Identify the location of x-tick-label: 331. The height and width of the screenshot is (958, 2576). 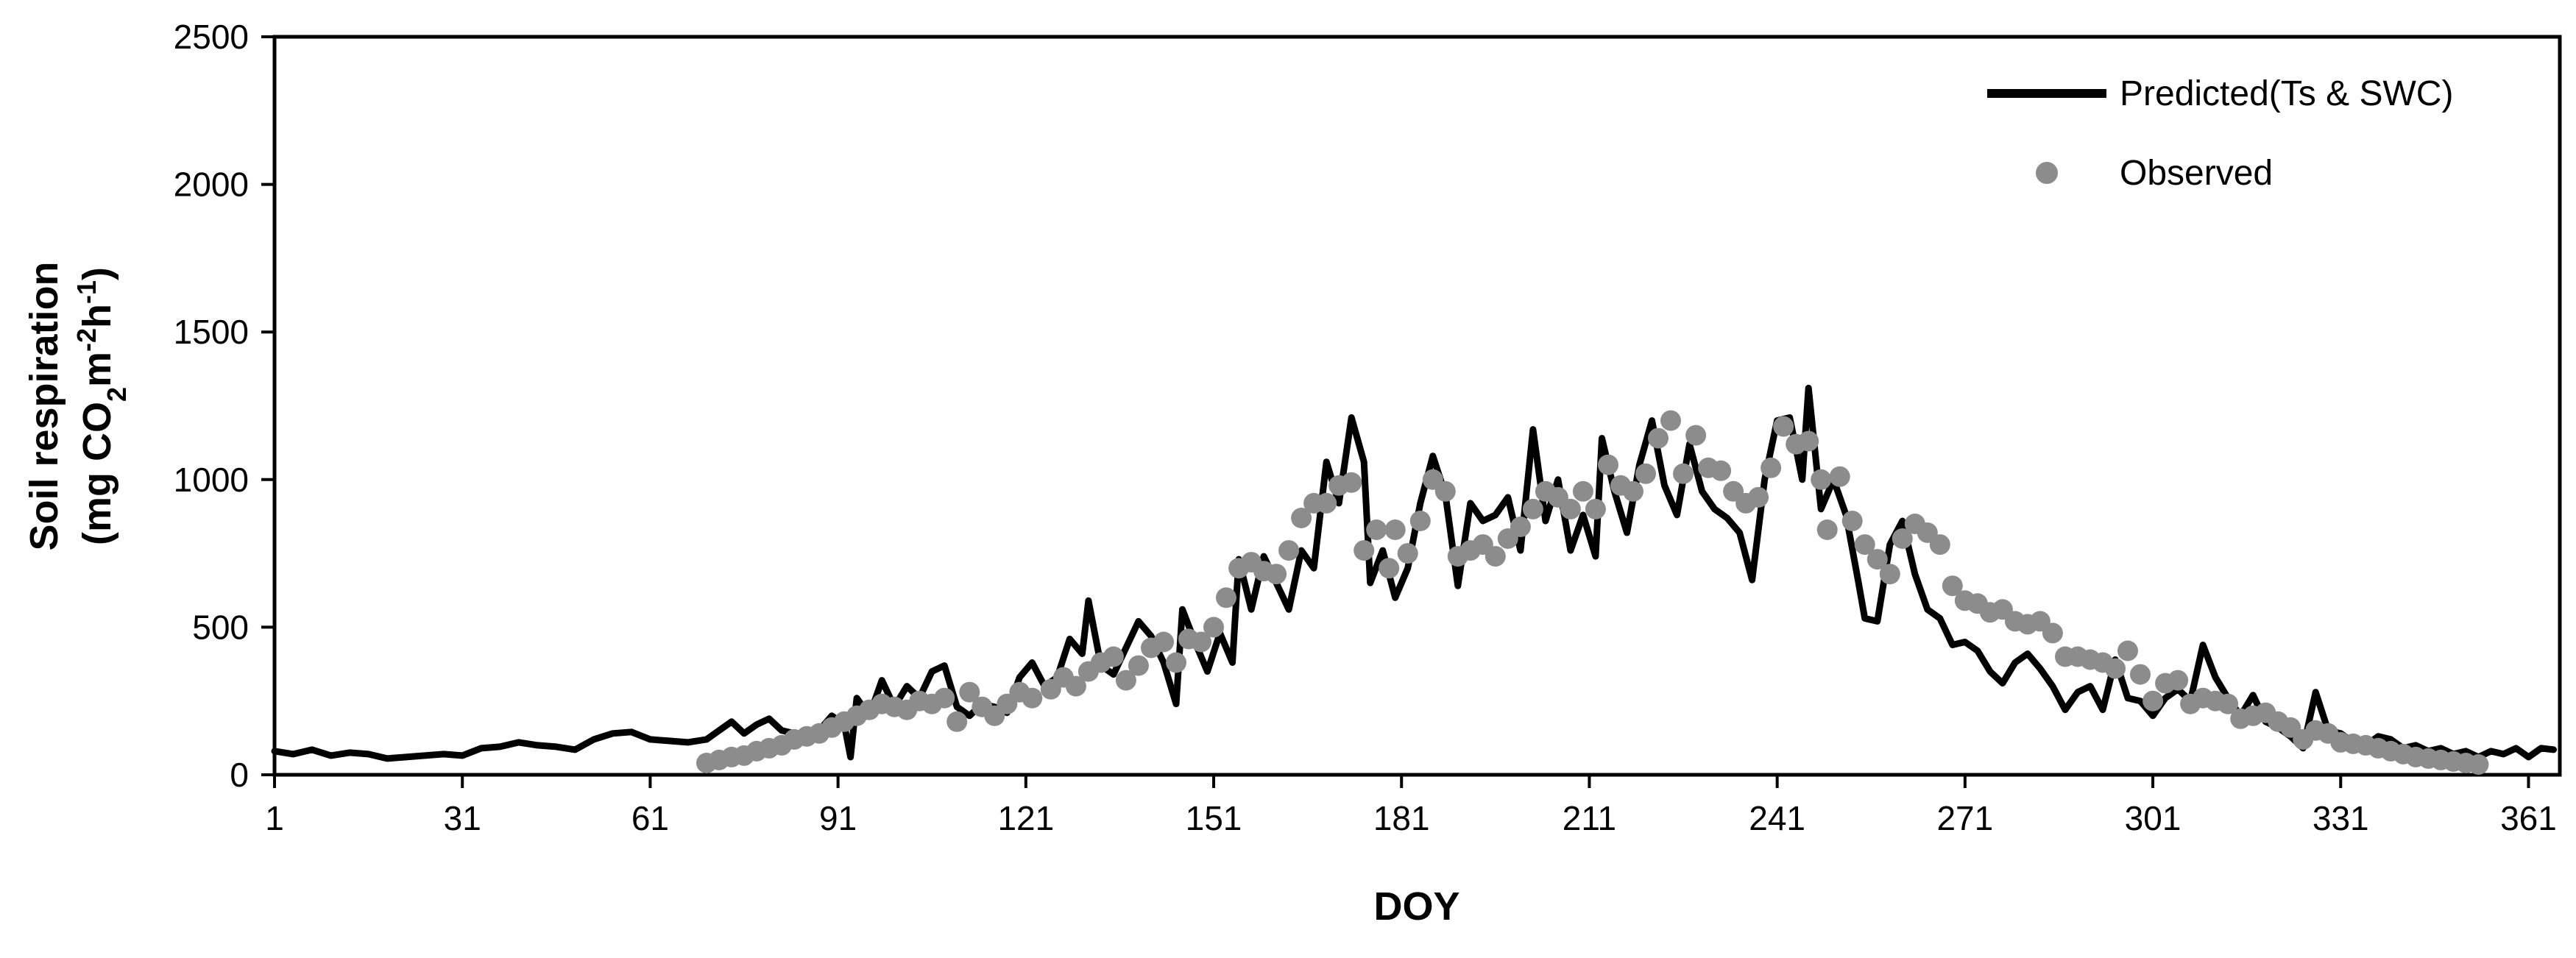
(2341, 818).